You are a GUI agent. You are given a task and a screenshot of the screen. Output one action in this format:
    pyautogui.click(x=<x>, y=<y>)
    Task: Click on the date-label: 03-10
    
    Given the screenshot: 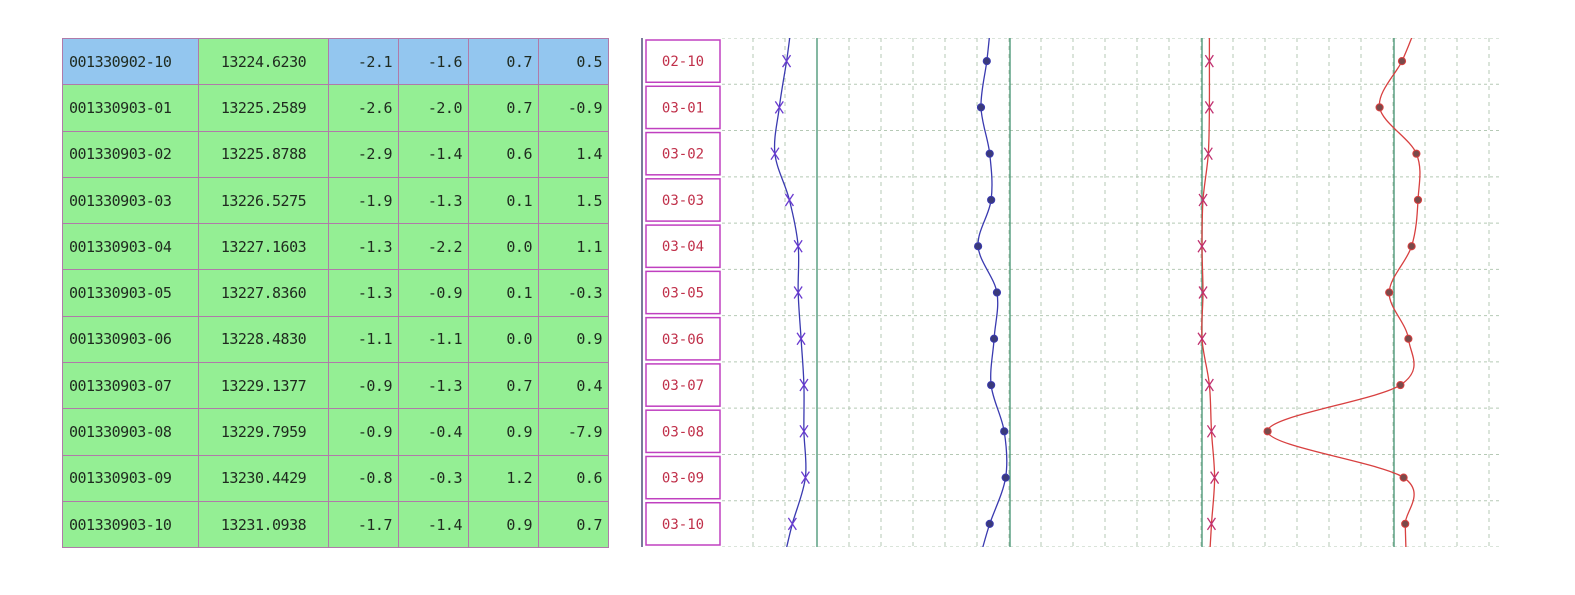 What is the action you would take?
    pyautogui.click(x=683, y=525)
    